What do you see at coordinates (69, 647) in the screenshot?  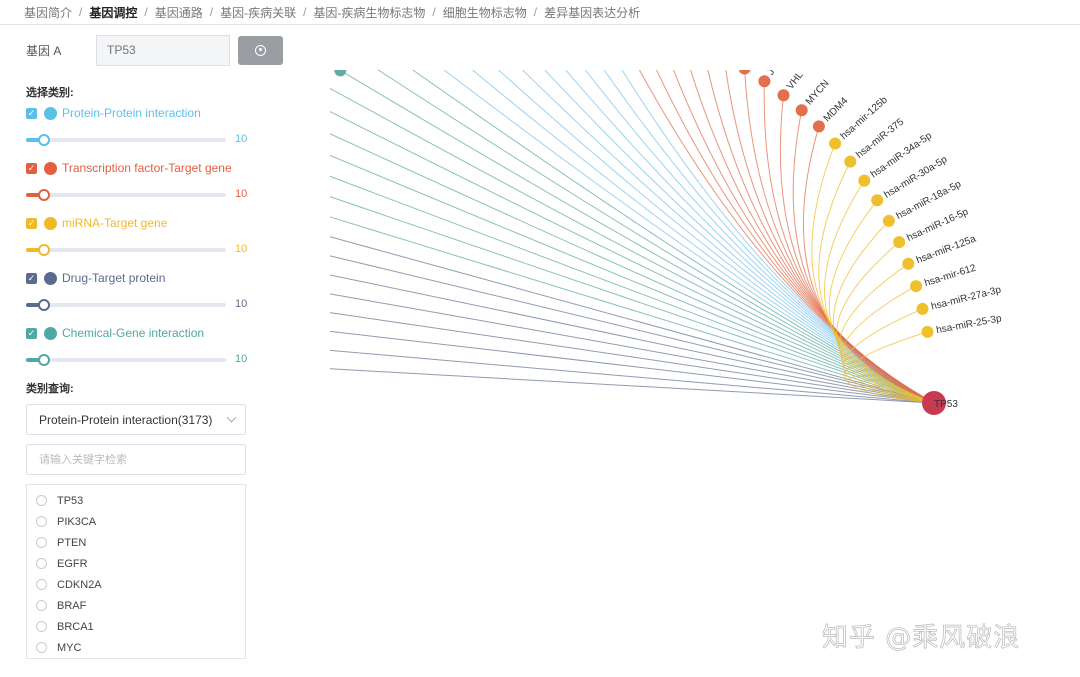 I see `gene-name: MYC` at bounding box center [69, 647].